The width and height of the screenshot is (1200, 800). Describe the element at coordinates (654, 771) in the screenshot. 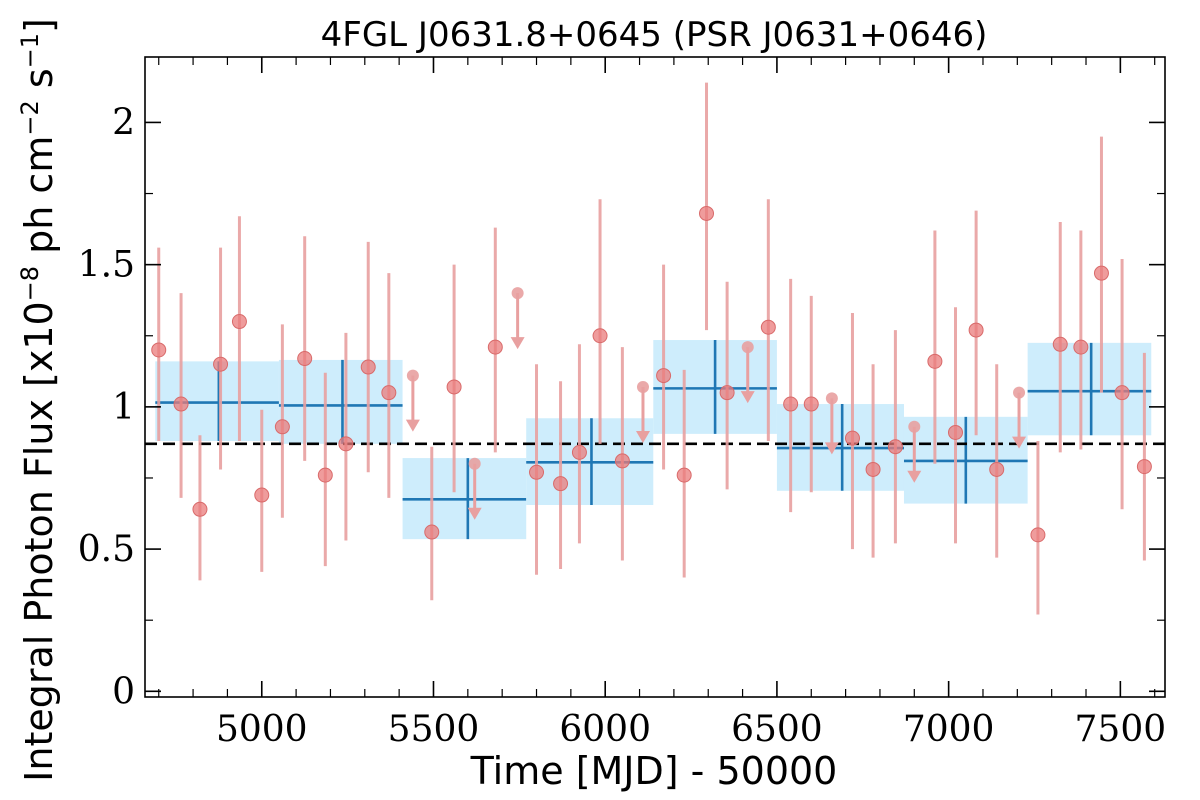

I see `x-axis-label: Time [MJD] - 50000` at that location.